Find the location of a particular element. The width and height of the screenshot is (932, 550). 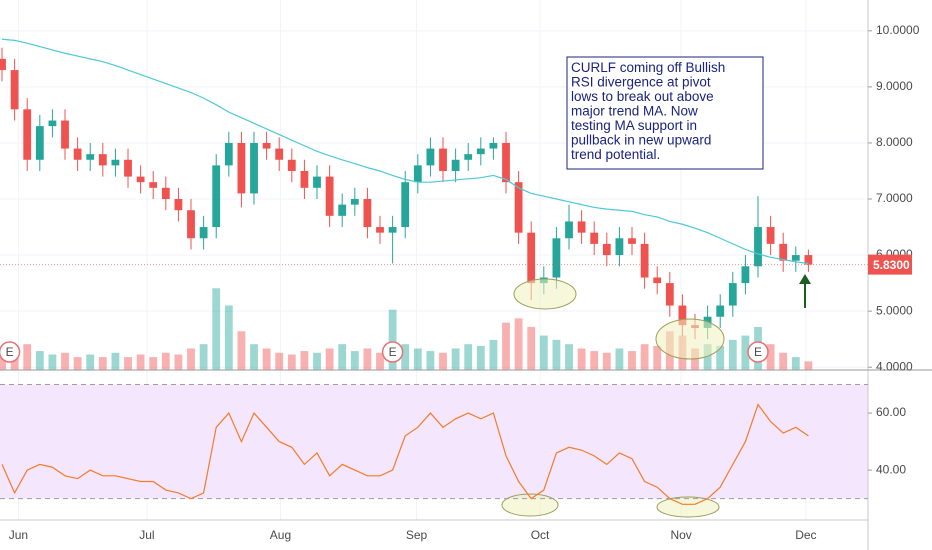

event-label: E is located at coordinates (10, 352).